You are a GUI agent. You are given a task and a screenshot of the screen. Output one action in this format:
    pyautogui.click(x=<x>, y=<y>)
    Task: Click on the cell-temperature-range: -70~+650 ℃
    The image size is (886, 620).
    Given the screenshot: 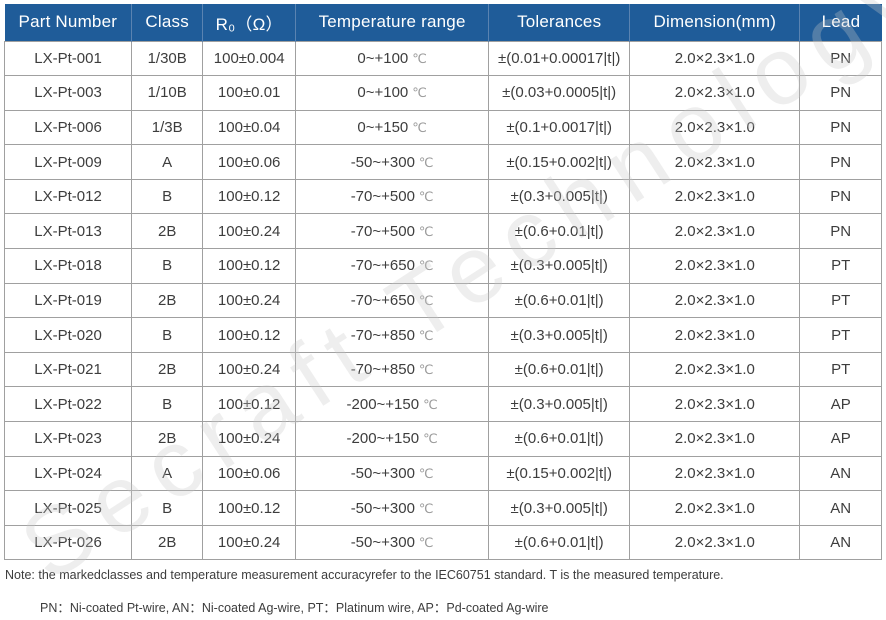 What is the action you would take?
    pyautogui.click(x=392, y=300)
    